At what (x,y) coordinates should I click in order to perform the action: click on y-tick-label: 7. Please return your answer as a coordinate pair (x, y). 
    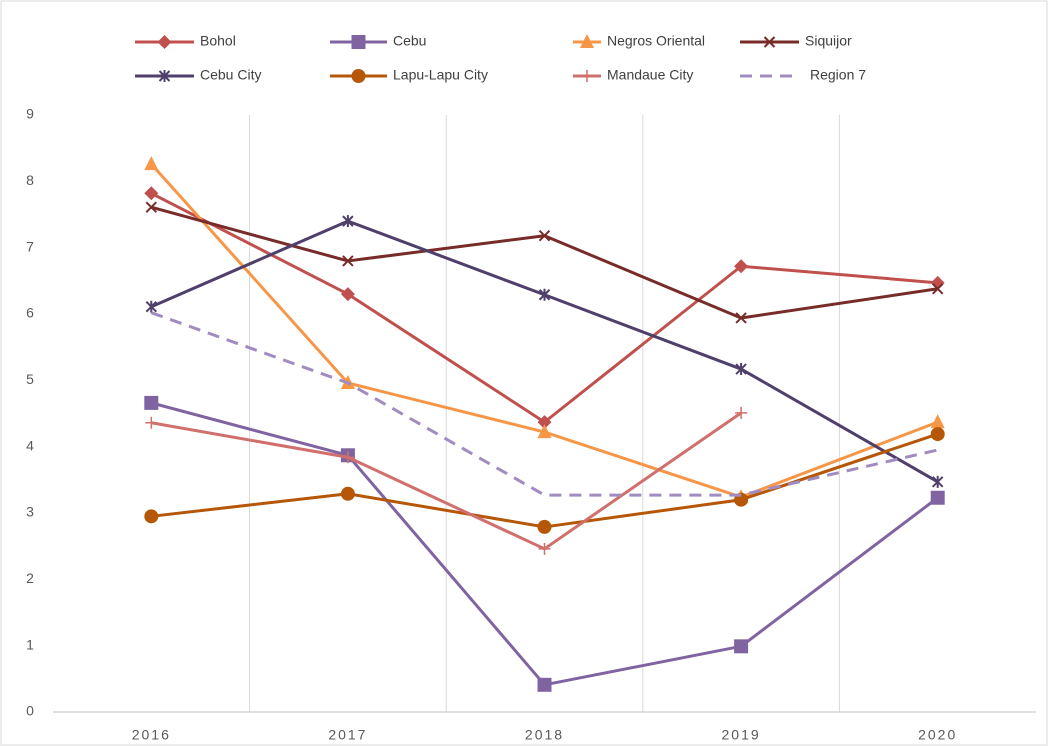
    Looking at the image, I should click on (30, 246).